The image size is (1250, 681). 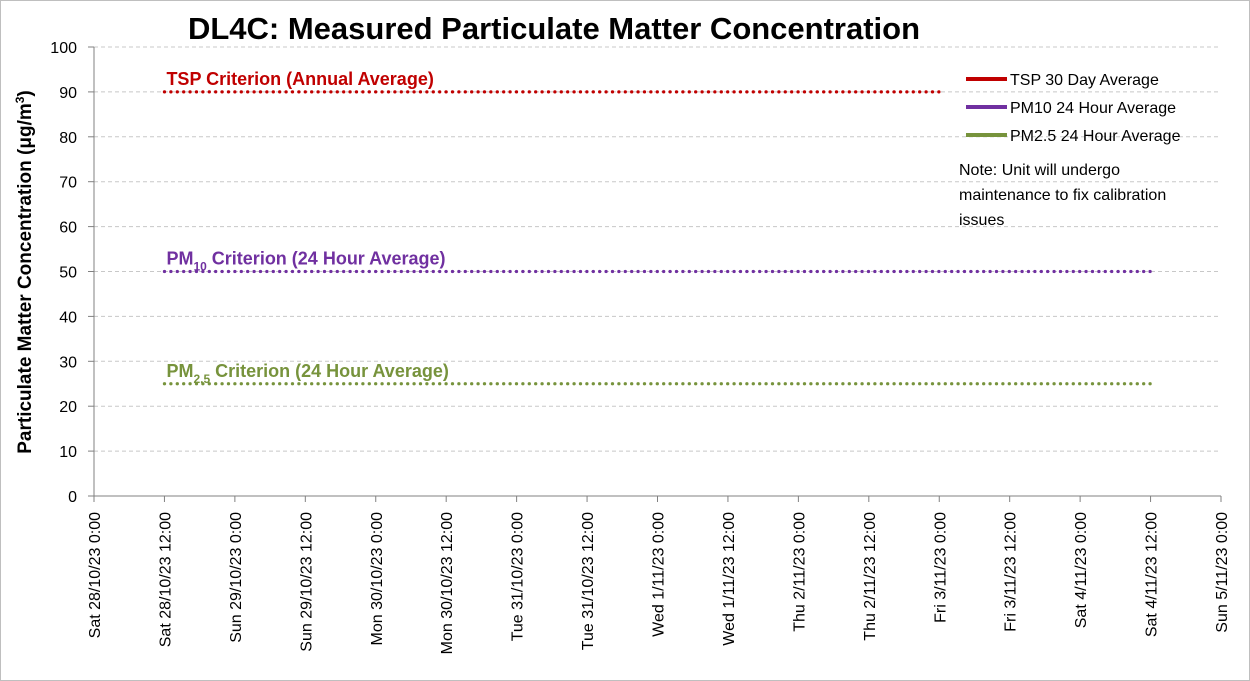 I want to click on x-tick-label: Tue 31/10/23 0:00, so click(x=518, y=576).